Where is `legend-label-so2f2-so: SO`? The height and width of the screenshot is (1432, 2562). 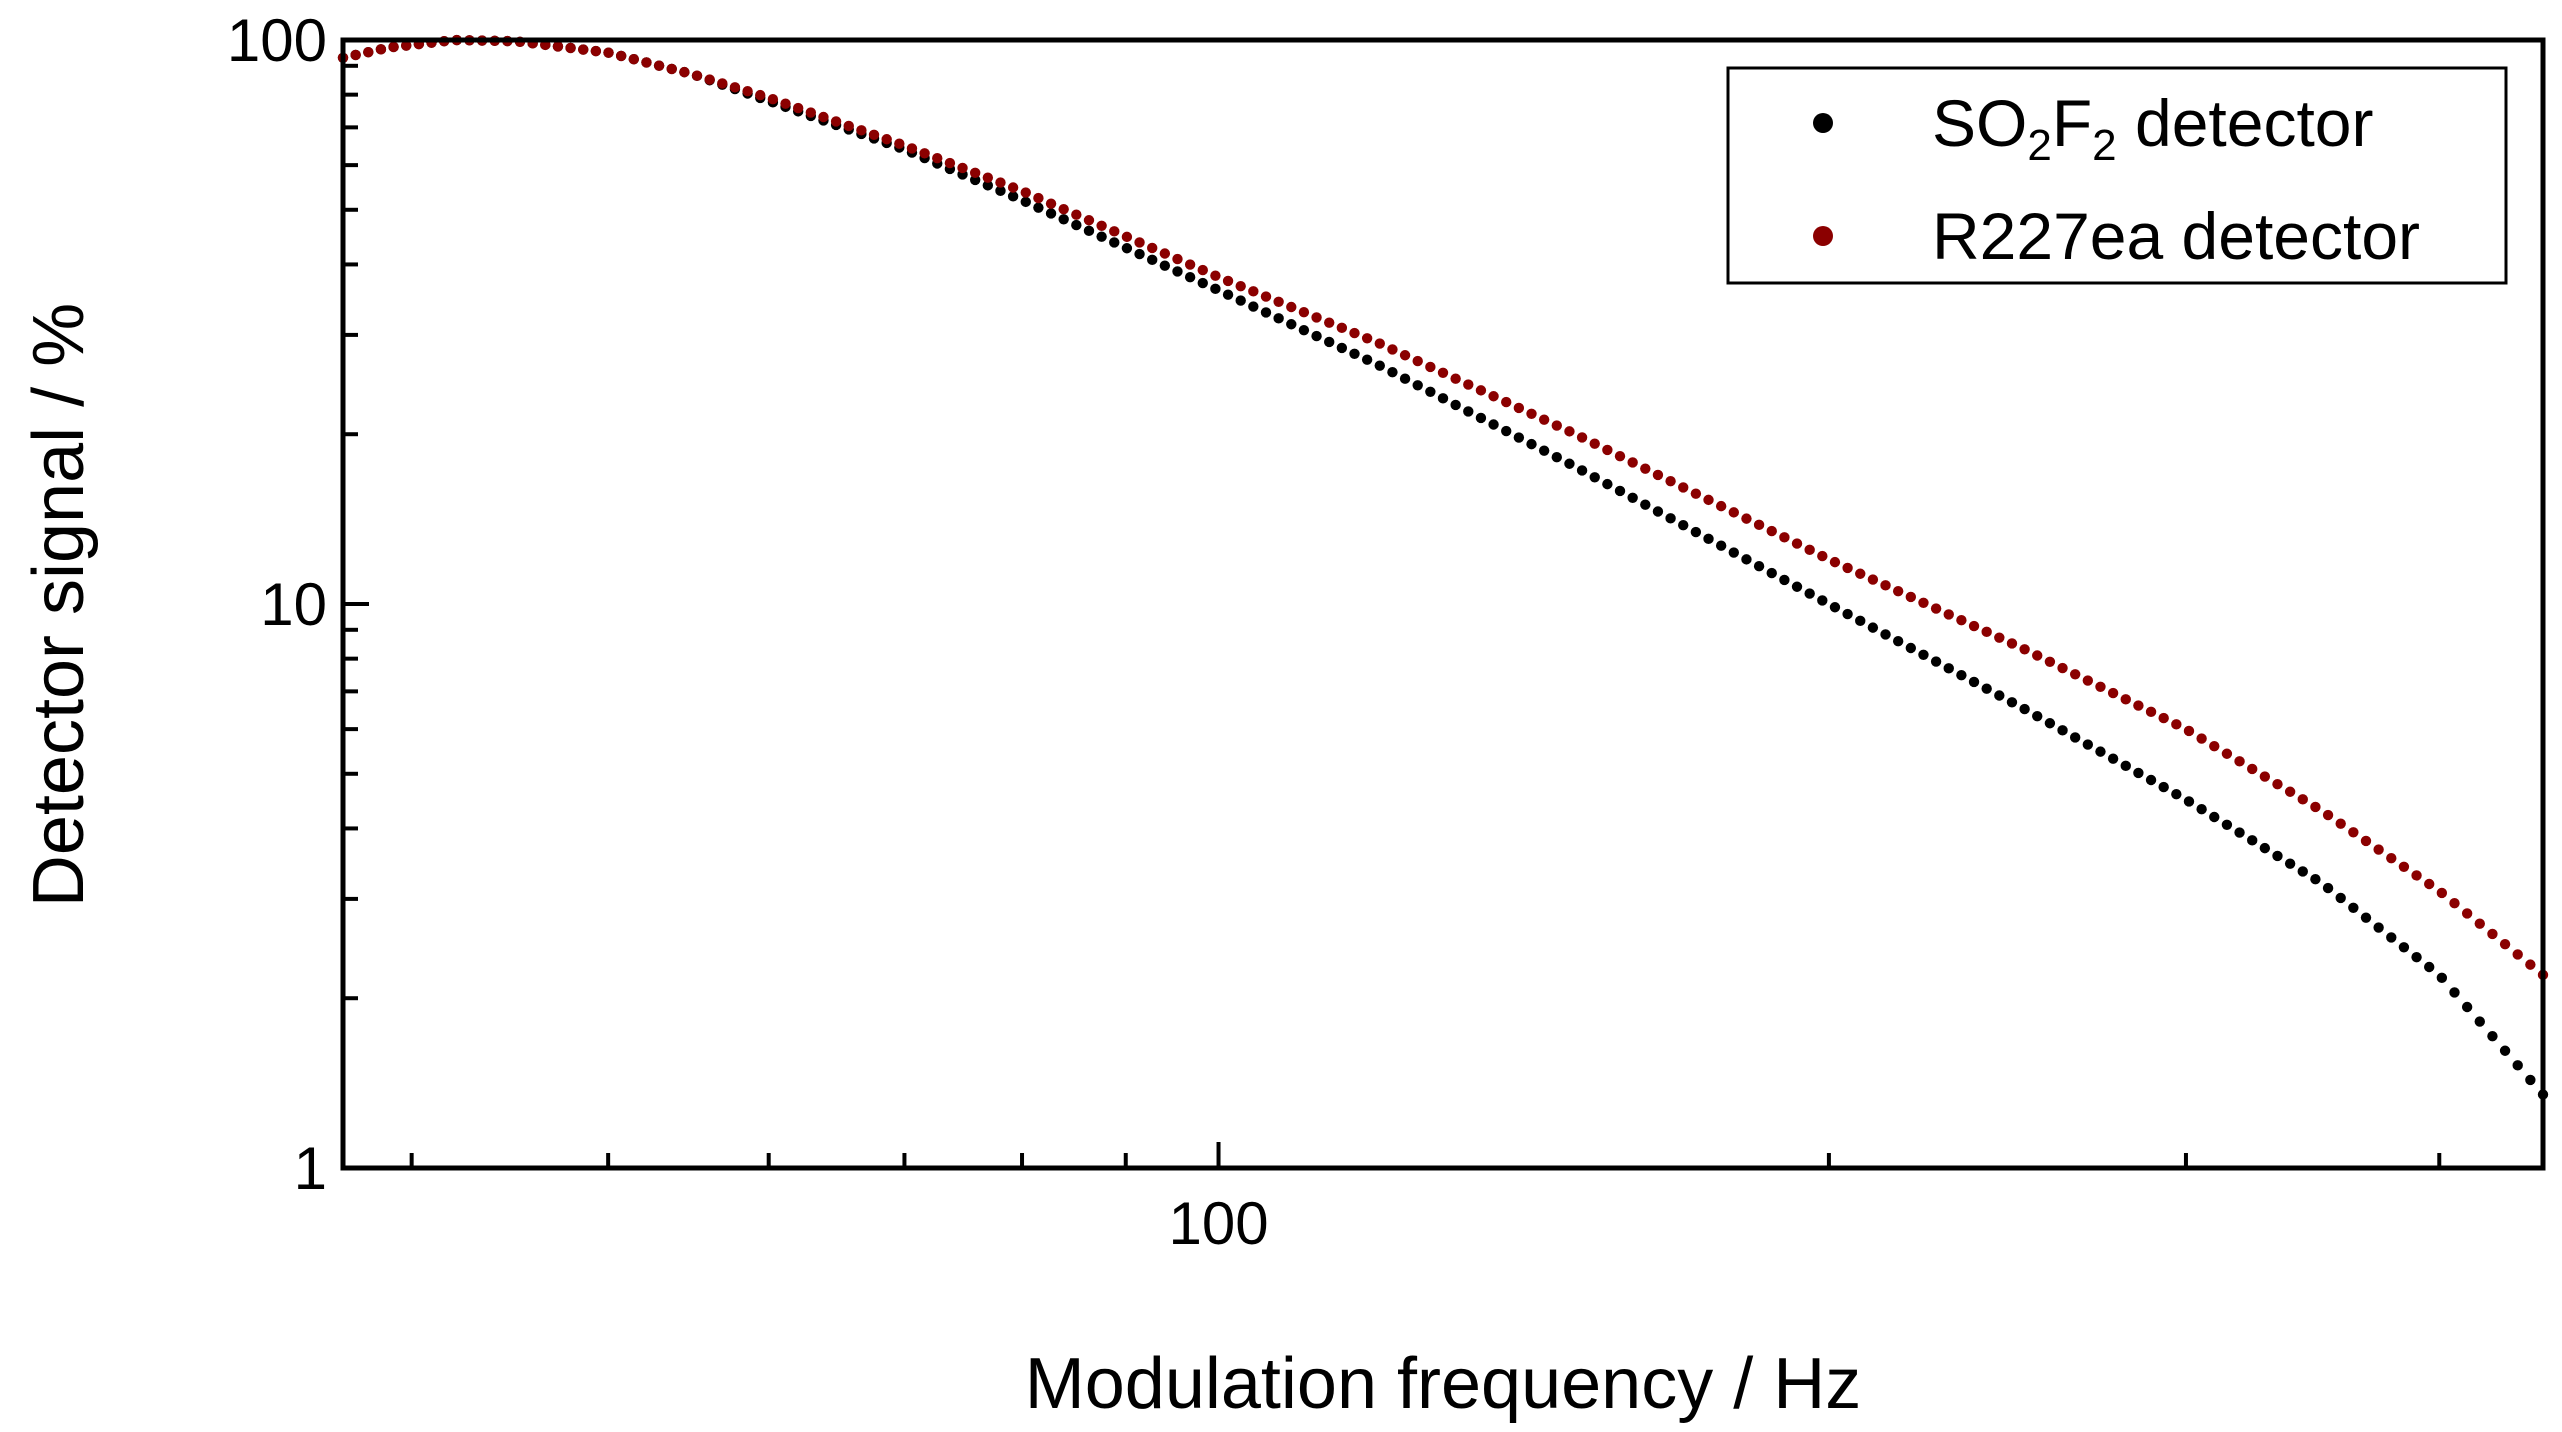 legend-label-so2f2-so: SO is located at coordinates (1979, 123).